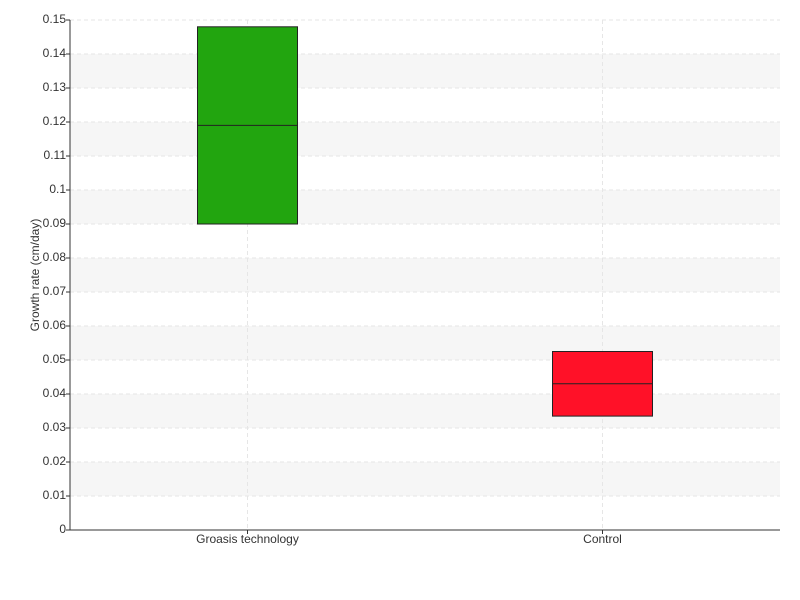 This screenshot has width=800, height=600. I want to click on y-tick-label: 0.14, so click(55, 53).